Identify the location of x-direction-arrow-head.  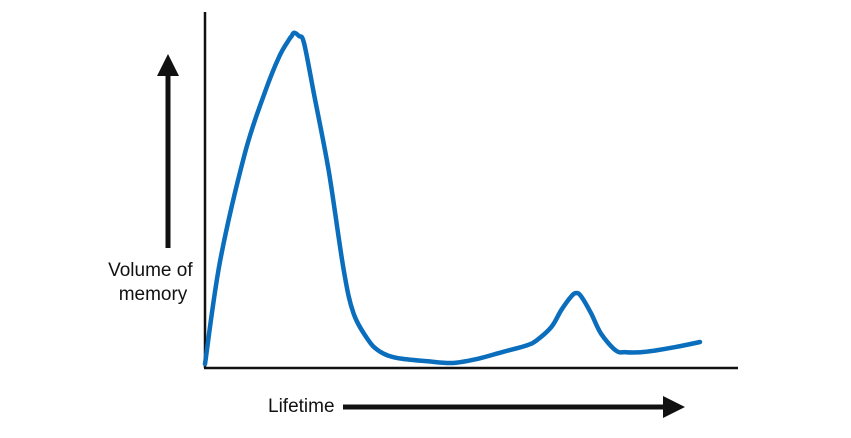
(674, 407).